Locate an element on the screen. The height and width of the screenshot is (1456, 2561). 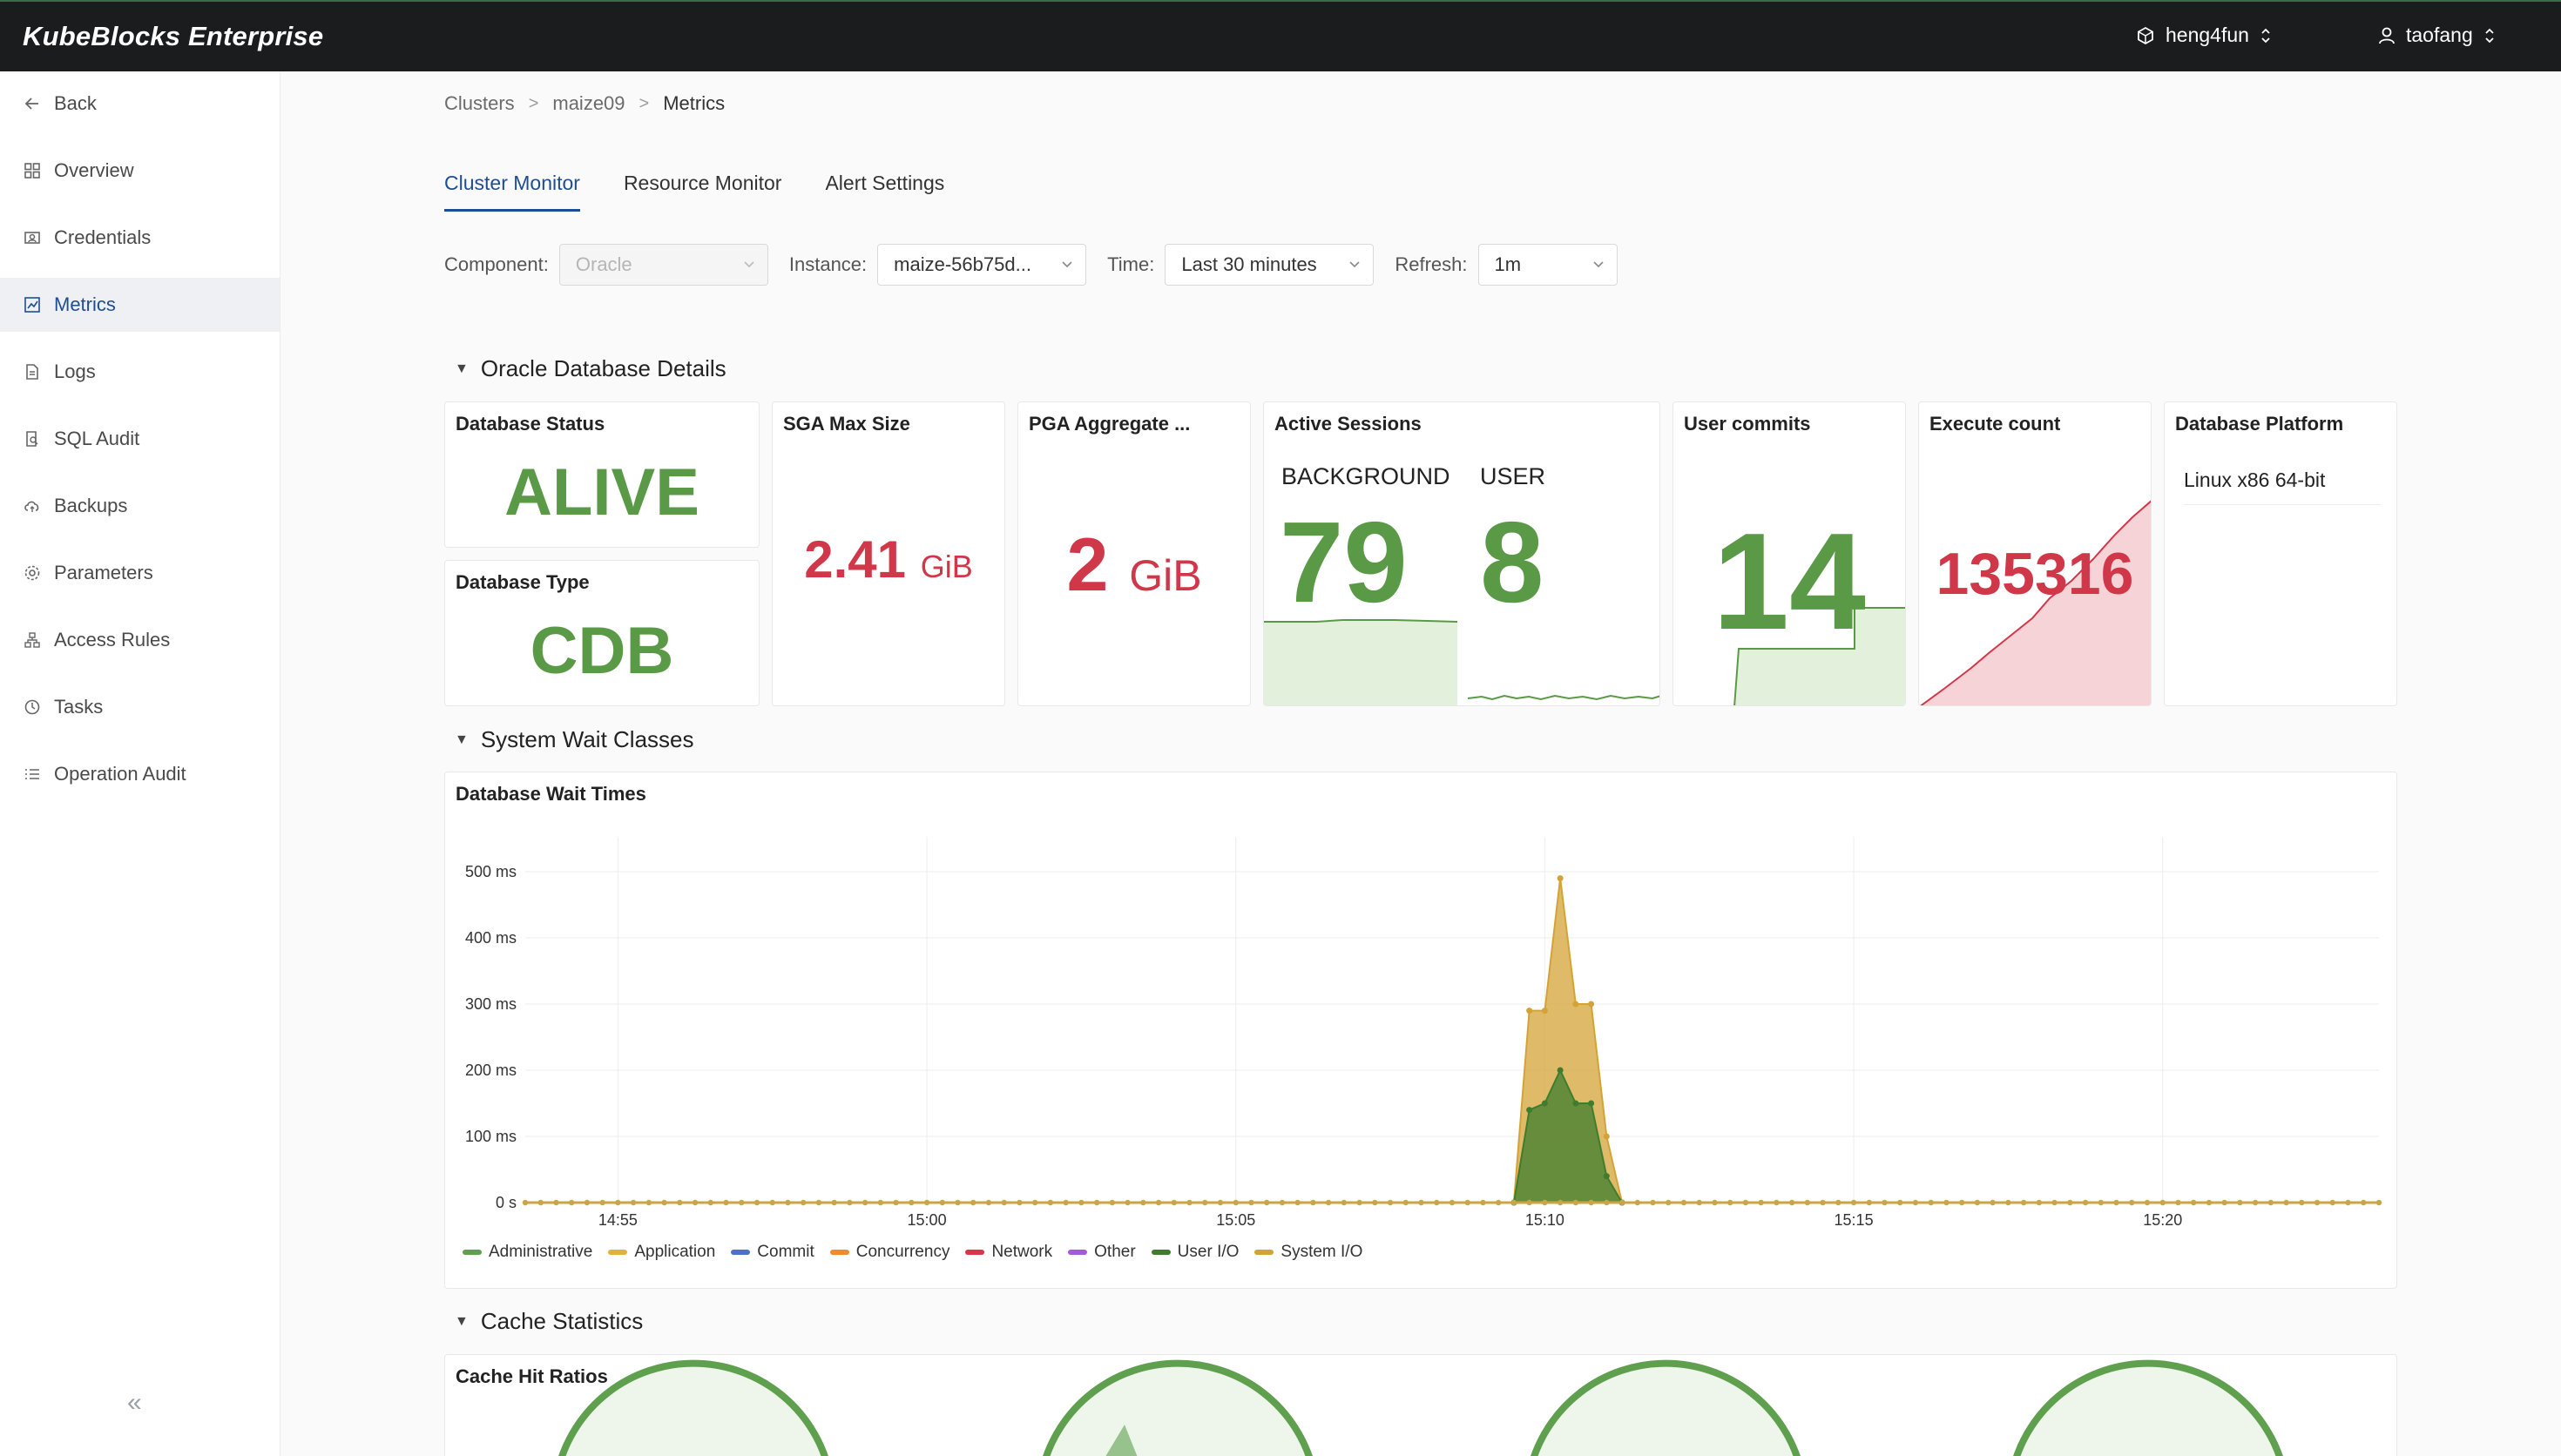
sidebar-item-label: Credentials is located at coordinates (103, 237).